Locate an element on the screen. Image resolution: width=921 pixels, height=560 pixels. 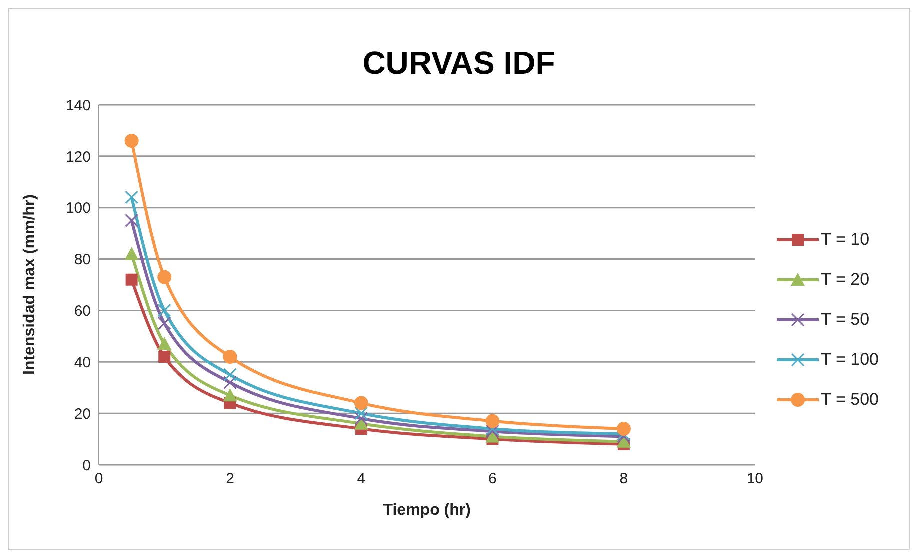
y-tick-label: 20 is located at coordinates (82, 414).